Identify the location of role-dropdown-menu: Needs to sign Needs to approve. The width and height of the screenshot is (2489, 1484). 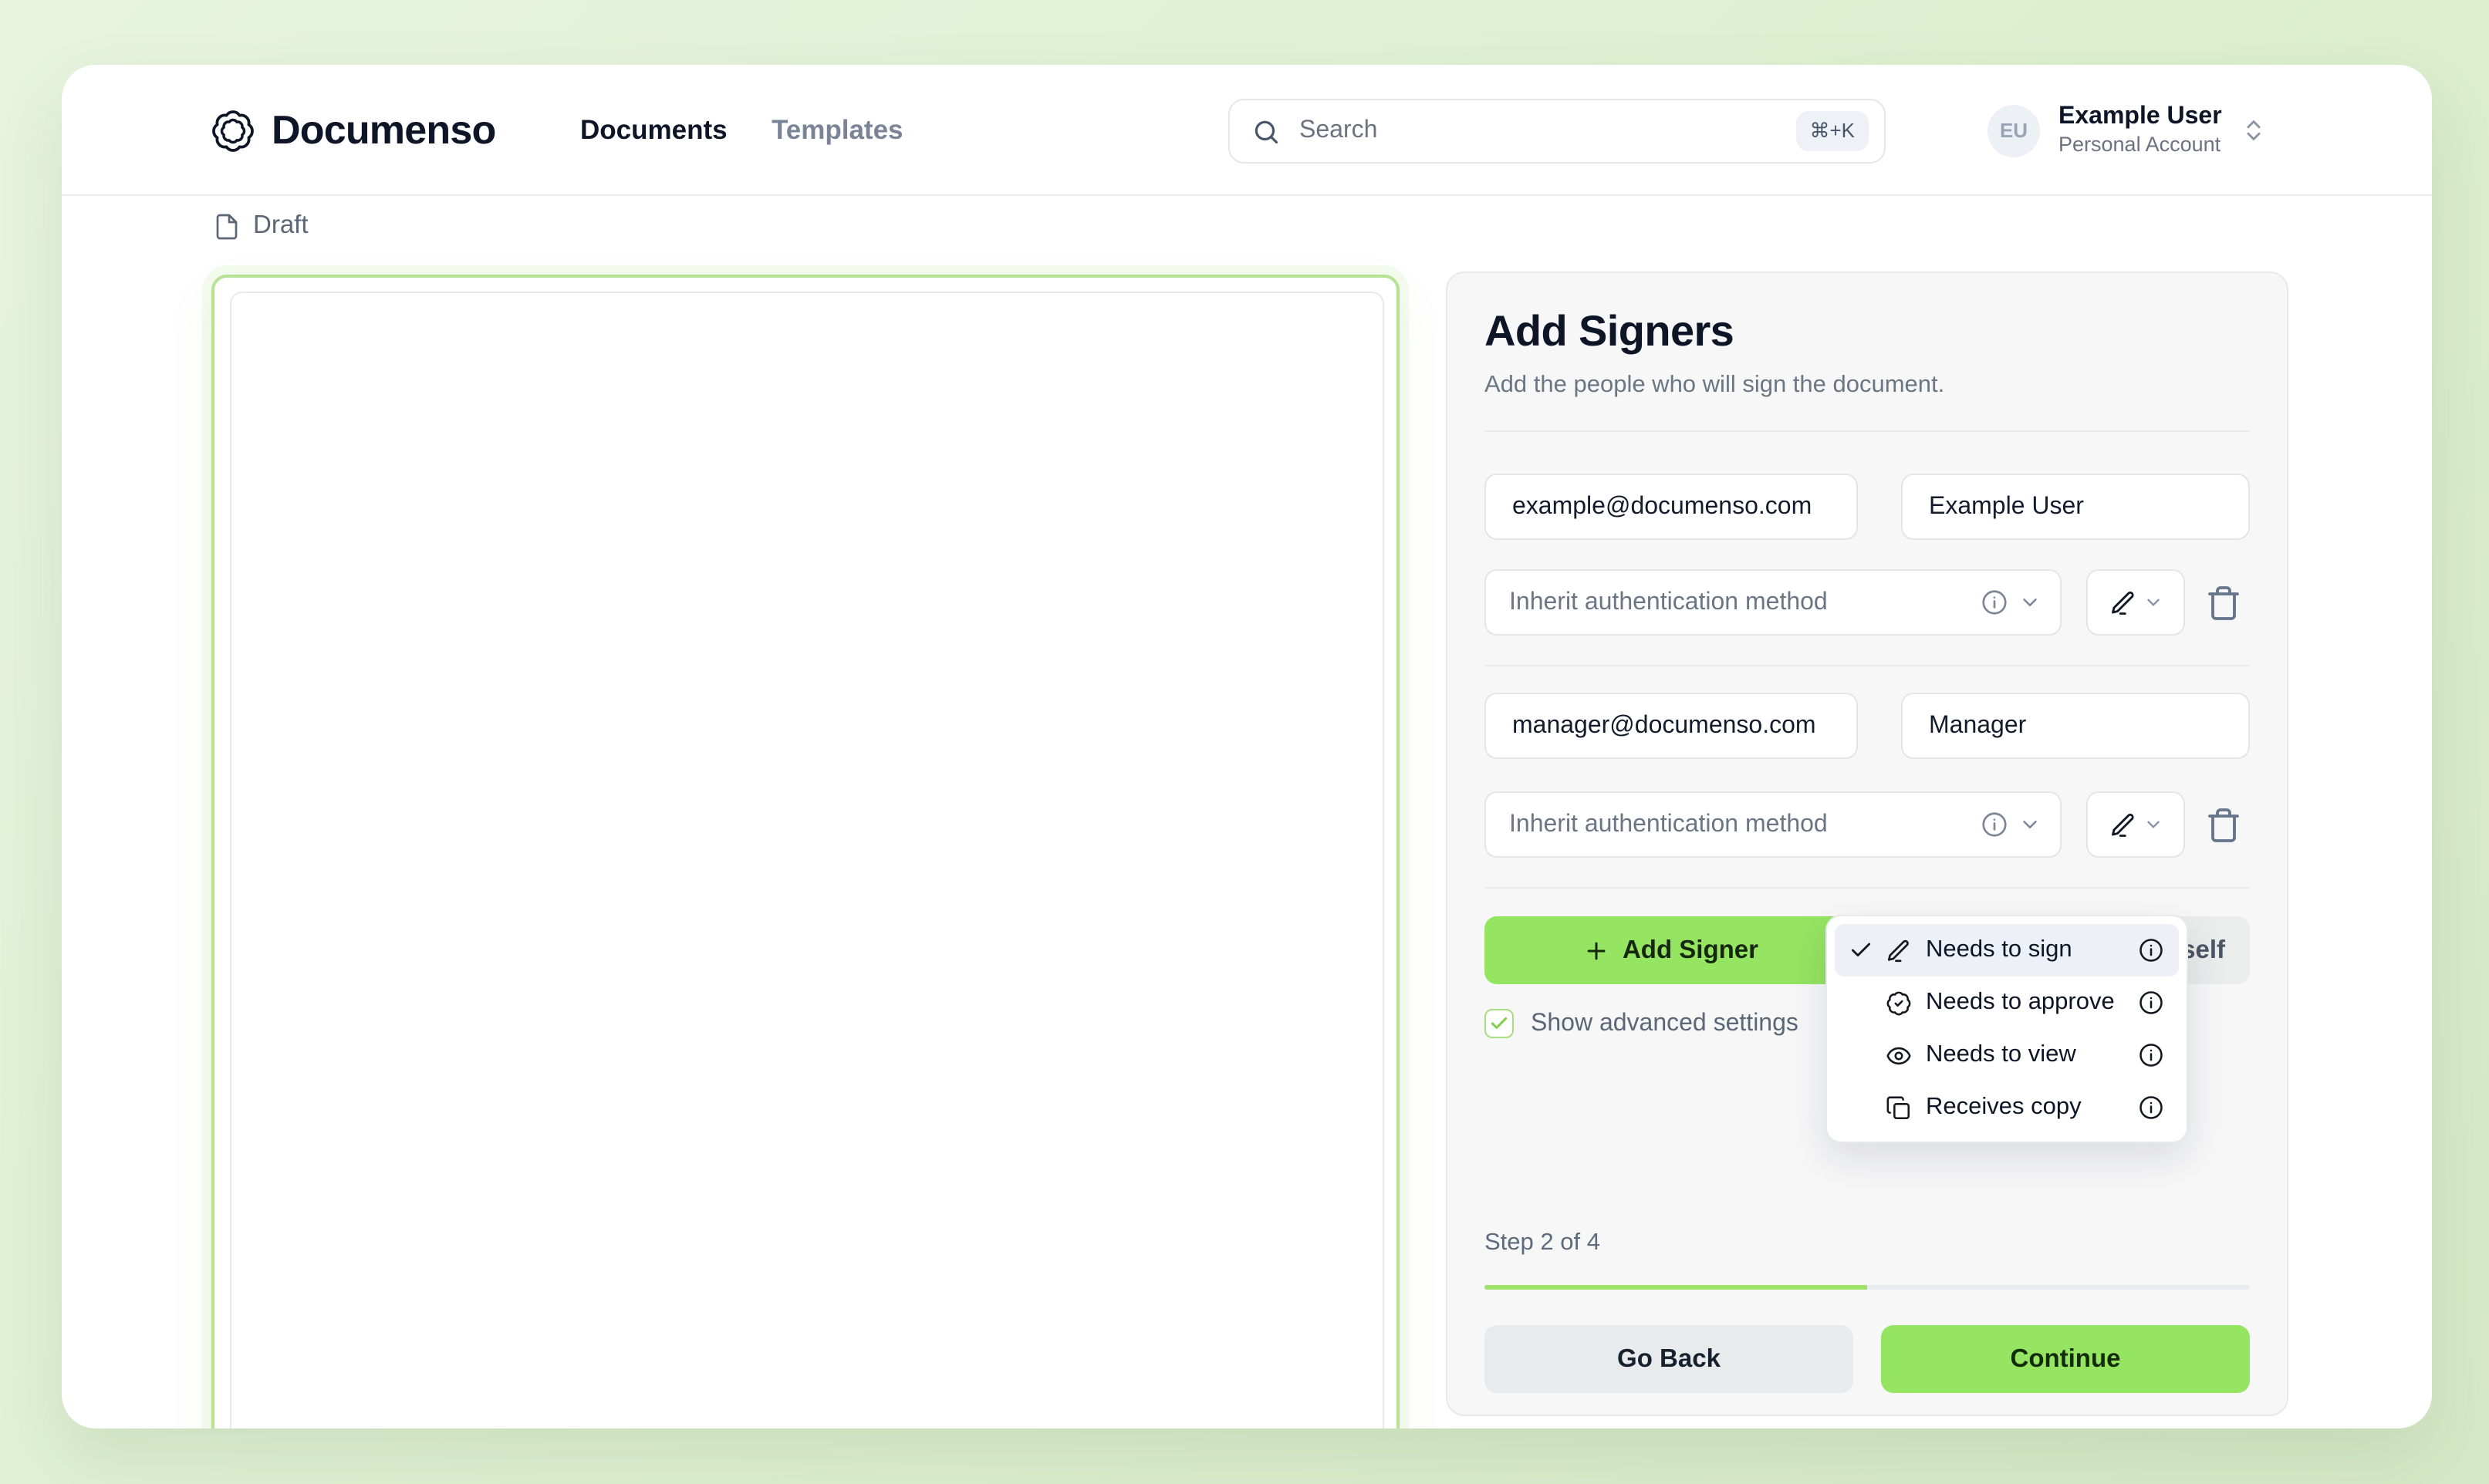
(2007, 1029).